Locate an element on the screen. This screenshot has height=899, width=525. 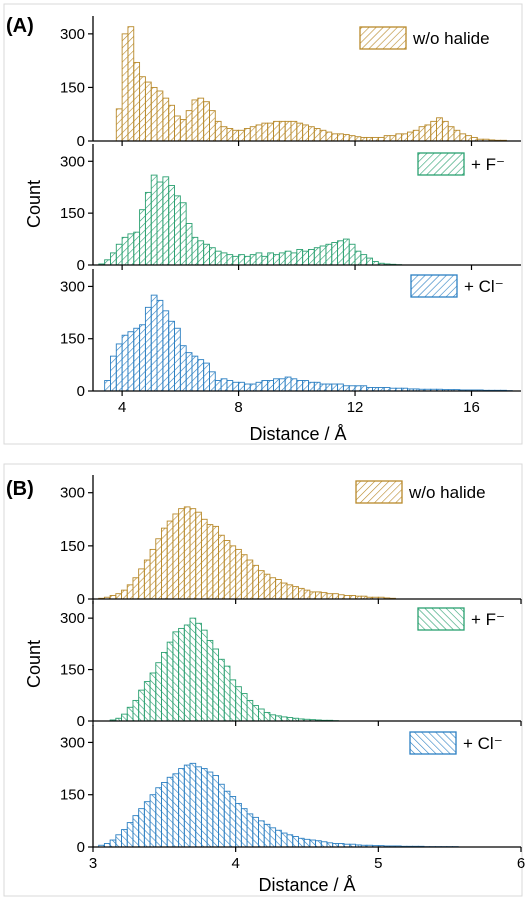
x-tick-label: 16 is located at coordinates (471, 407).